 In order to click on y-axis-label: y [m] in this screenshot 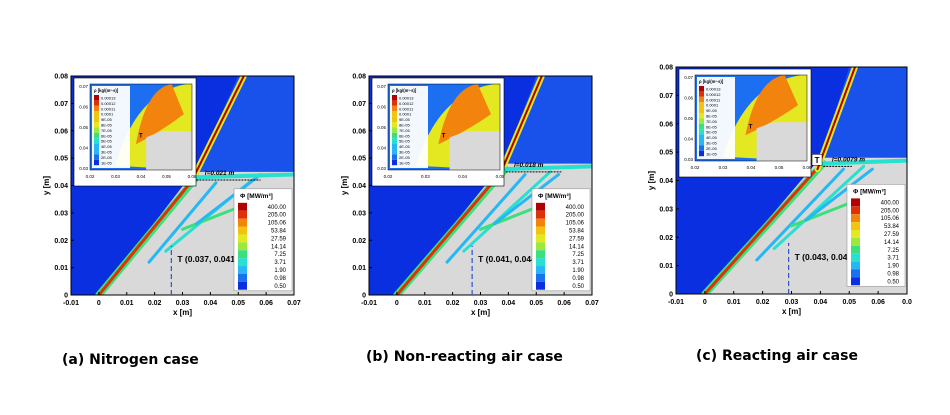, I will do `click(344, 185)`.